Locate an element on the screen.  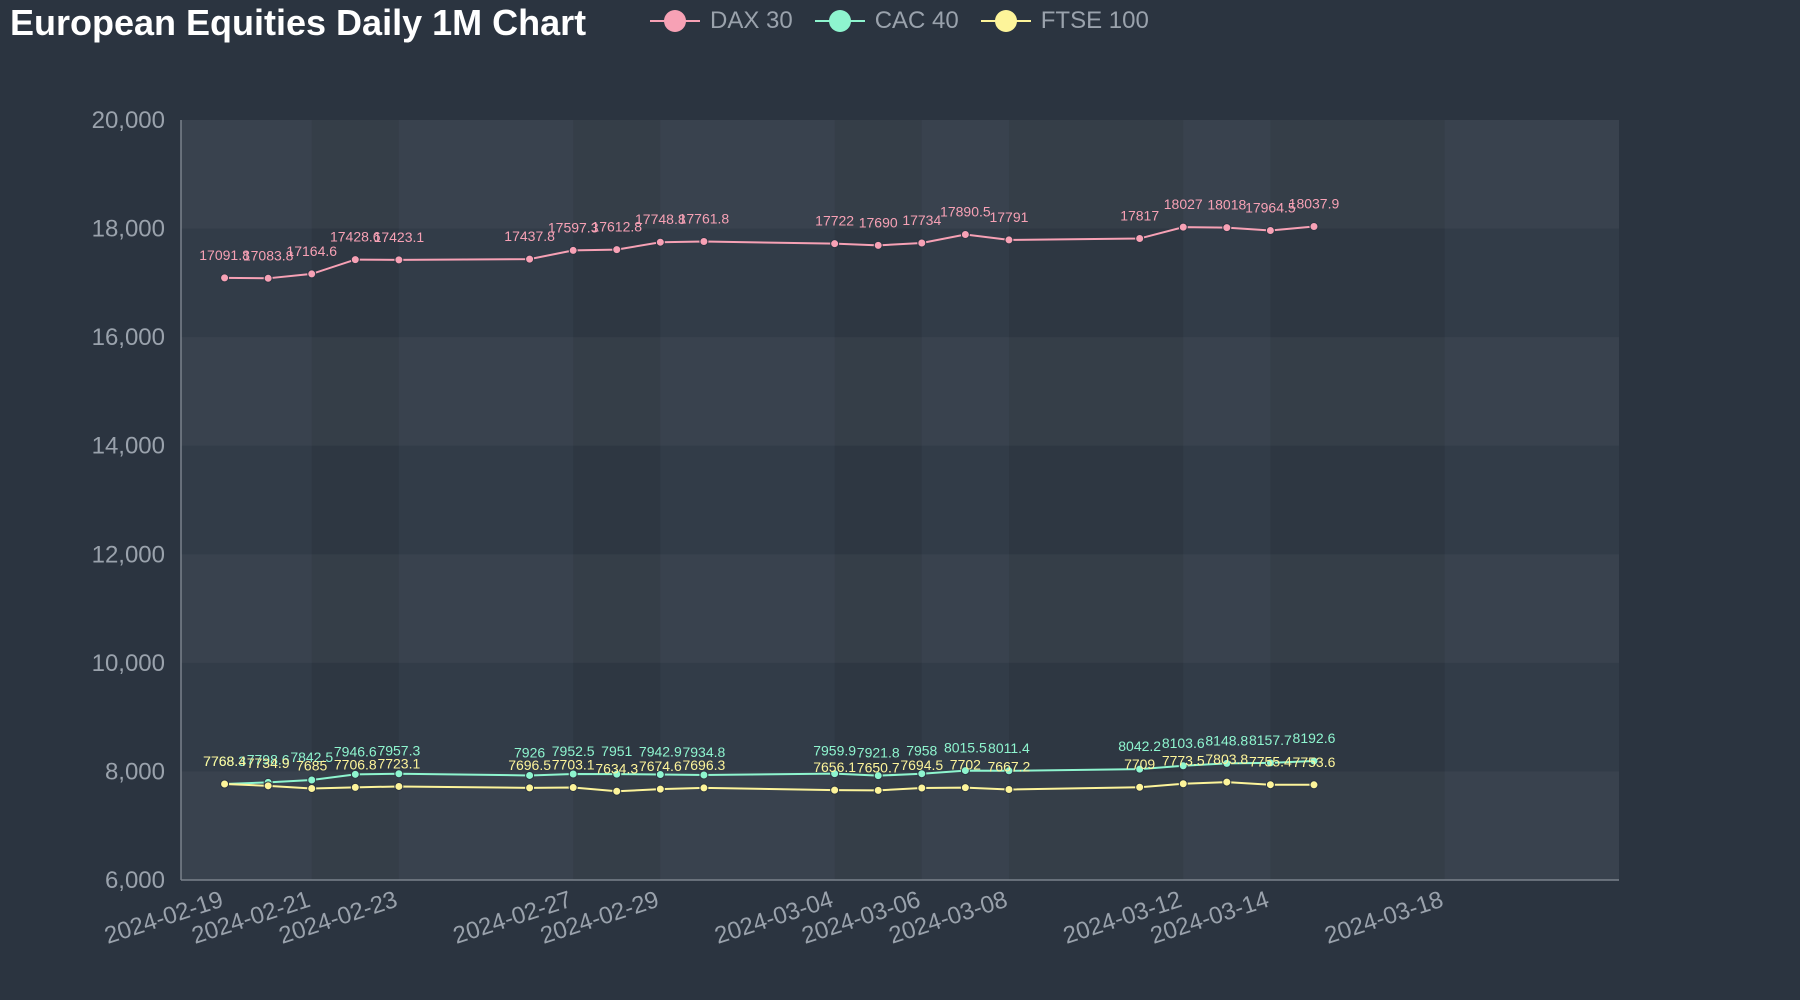
data-label: 17890.5 is located at coordinates (965, 212).